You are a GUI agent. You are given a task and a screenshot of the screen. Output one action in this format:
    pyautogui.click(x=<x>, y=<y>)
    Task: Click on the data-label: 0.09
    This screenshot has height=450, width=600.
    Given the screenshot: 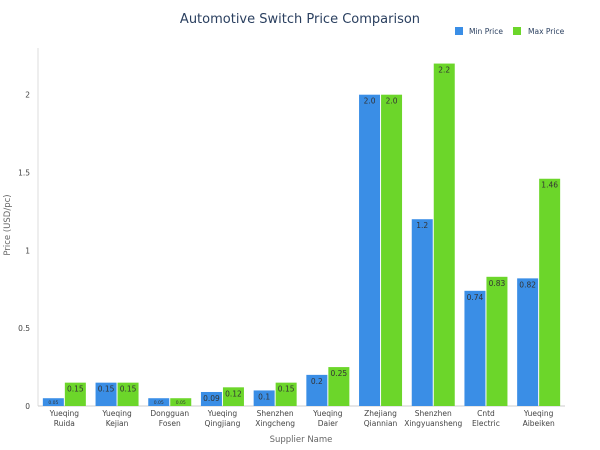 What is the action you would take?
    pyautogui.click(x=211, y=398)
    